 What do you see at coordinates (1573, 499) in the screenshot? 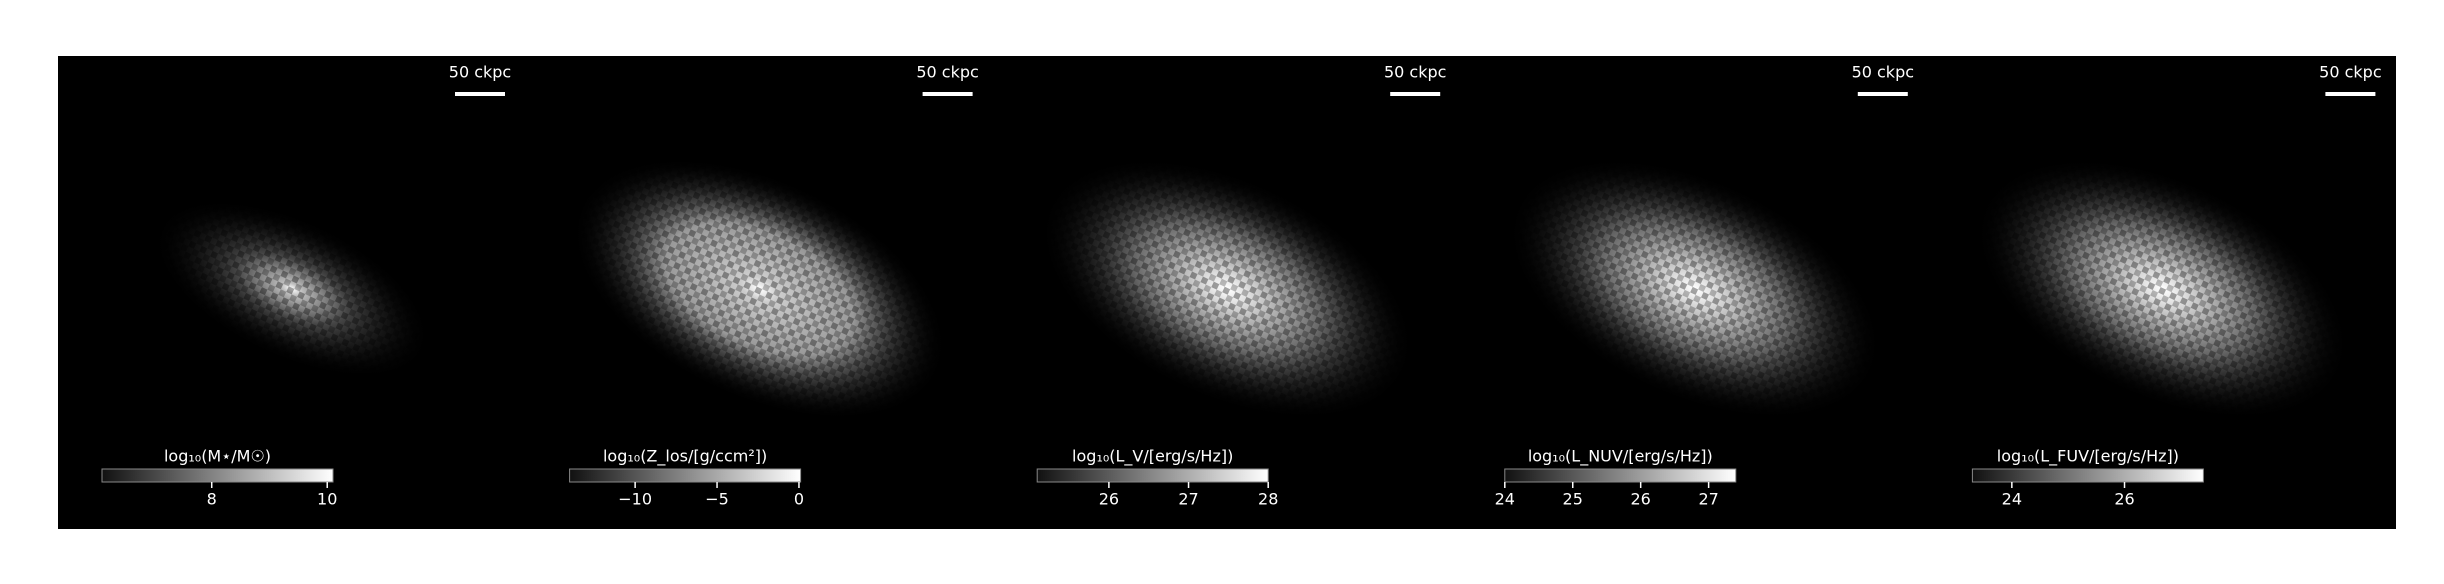
I see `colorbar-tick-label: 25` at bounding box center [1573, 499].